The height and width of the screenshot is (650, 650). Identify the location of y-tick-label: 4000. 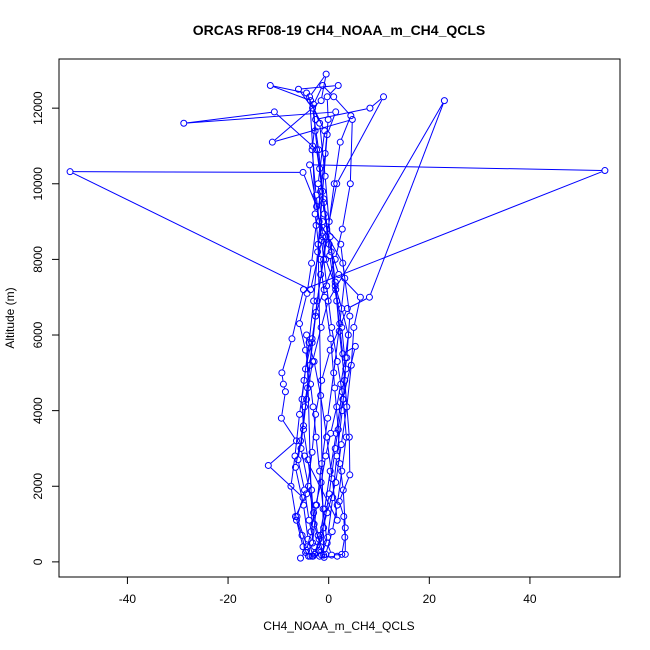
(38, 410).